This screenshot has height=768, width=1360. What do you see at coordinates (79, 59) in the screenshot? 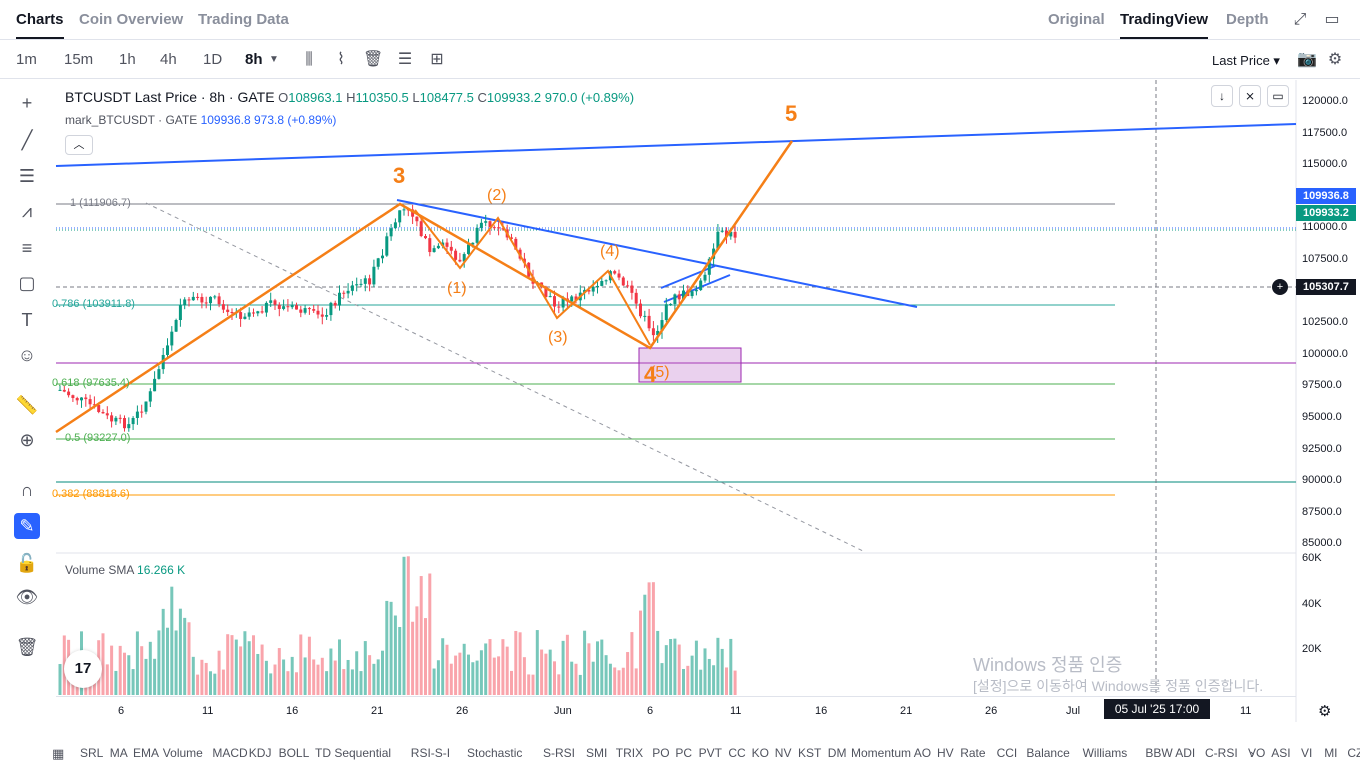
I see `timeframe-15m: 15m` at bounding box center [79, 59].